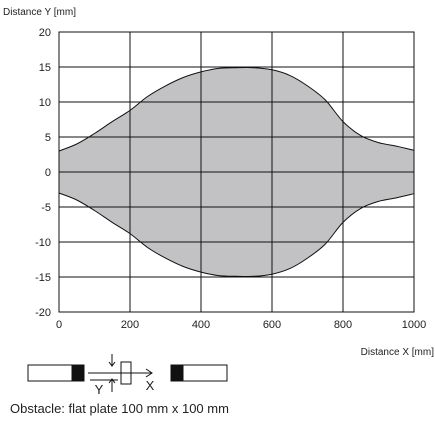 This screenshot has width=435, height=428. I want to click on x-arrowhead, so click(149, 373).